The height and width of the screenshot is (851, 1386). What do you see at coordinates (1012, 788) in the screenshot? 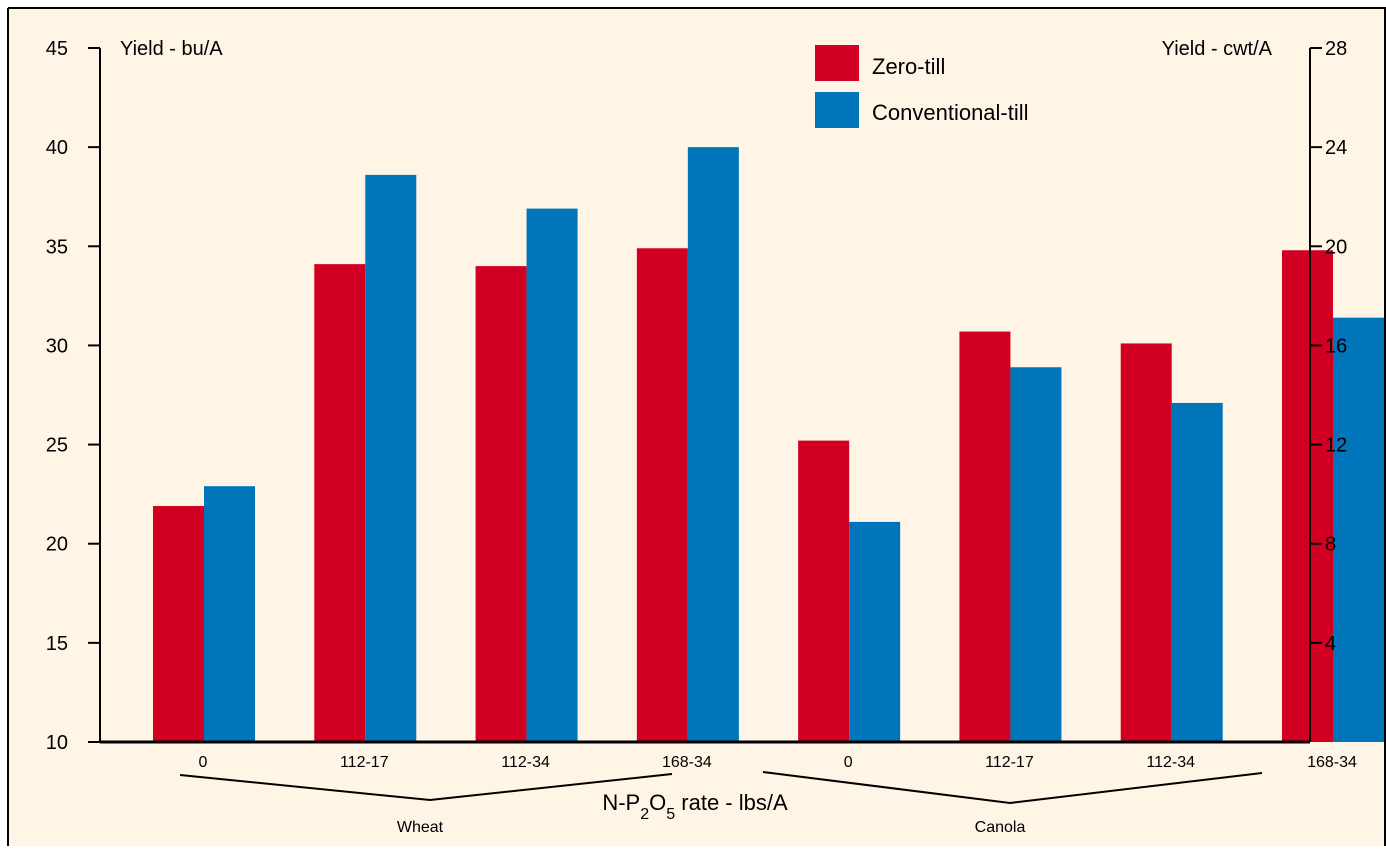
I see `group-bracket-canola` at bounding box center [1012, 788].